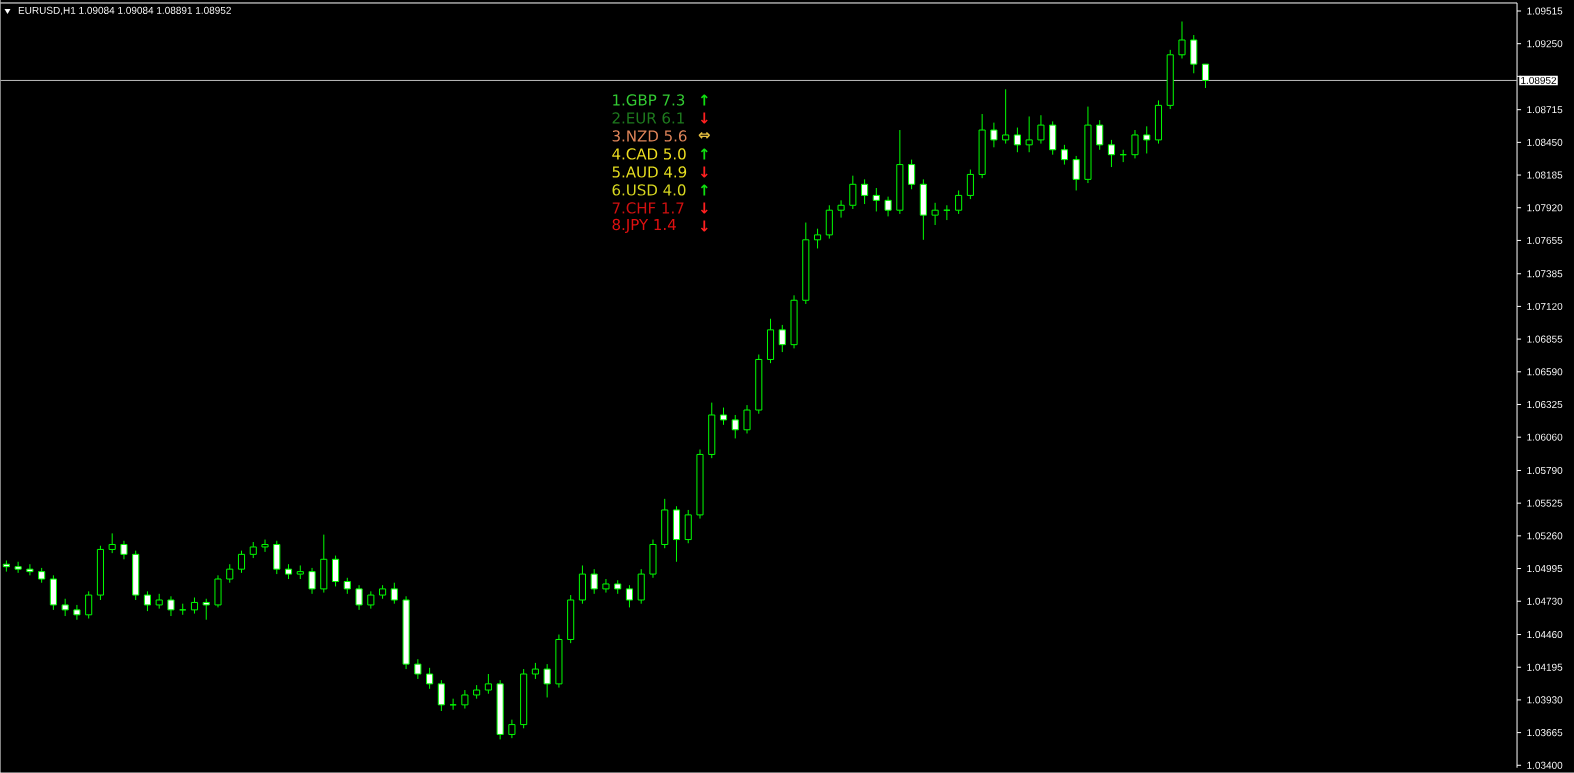 The width and height of the screenshot is (1574, 773). What do you see at coordinates (1545, 405) in the screenshot?
I see `y-tick-label: 1.06325` at bounding box center [1545, 405].